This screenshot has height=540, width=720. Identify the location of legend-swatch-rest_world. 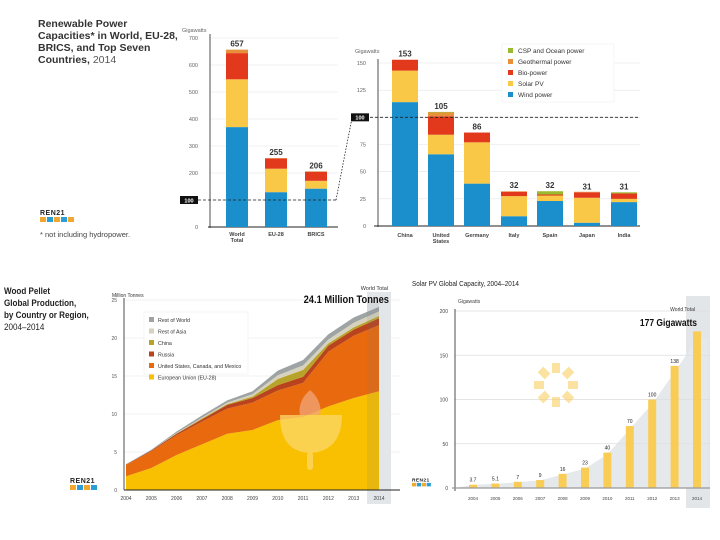
(151, 319).